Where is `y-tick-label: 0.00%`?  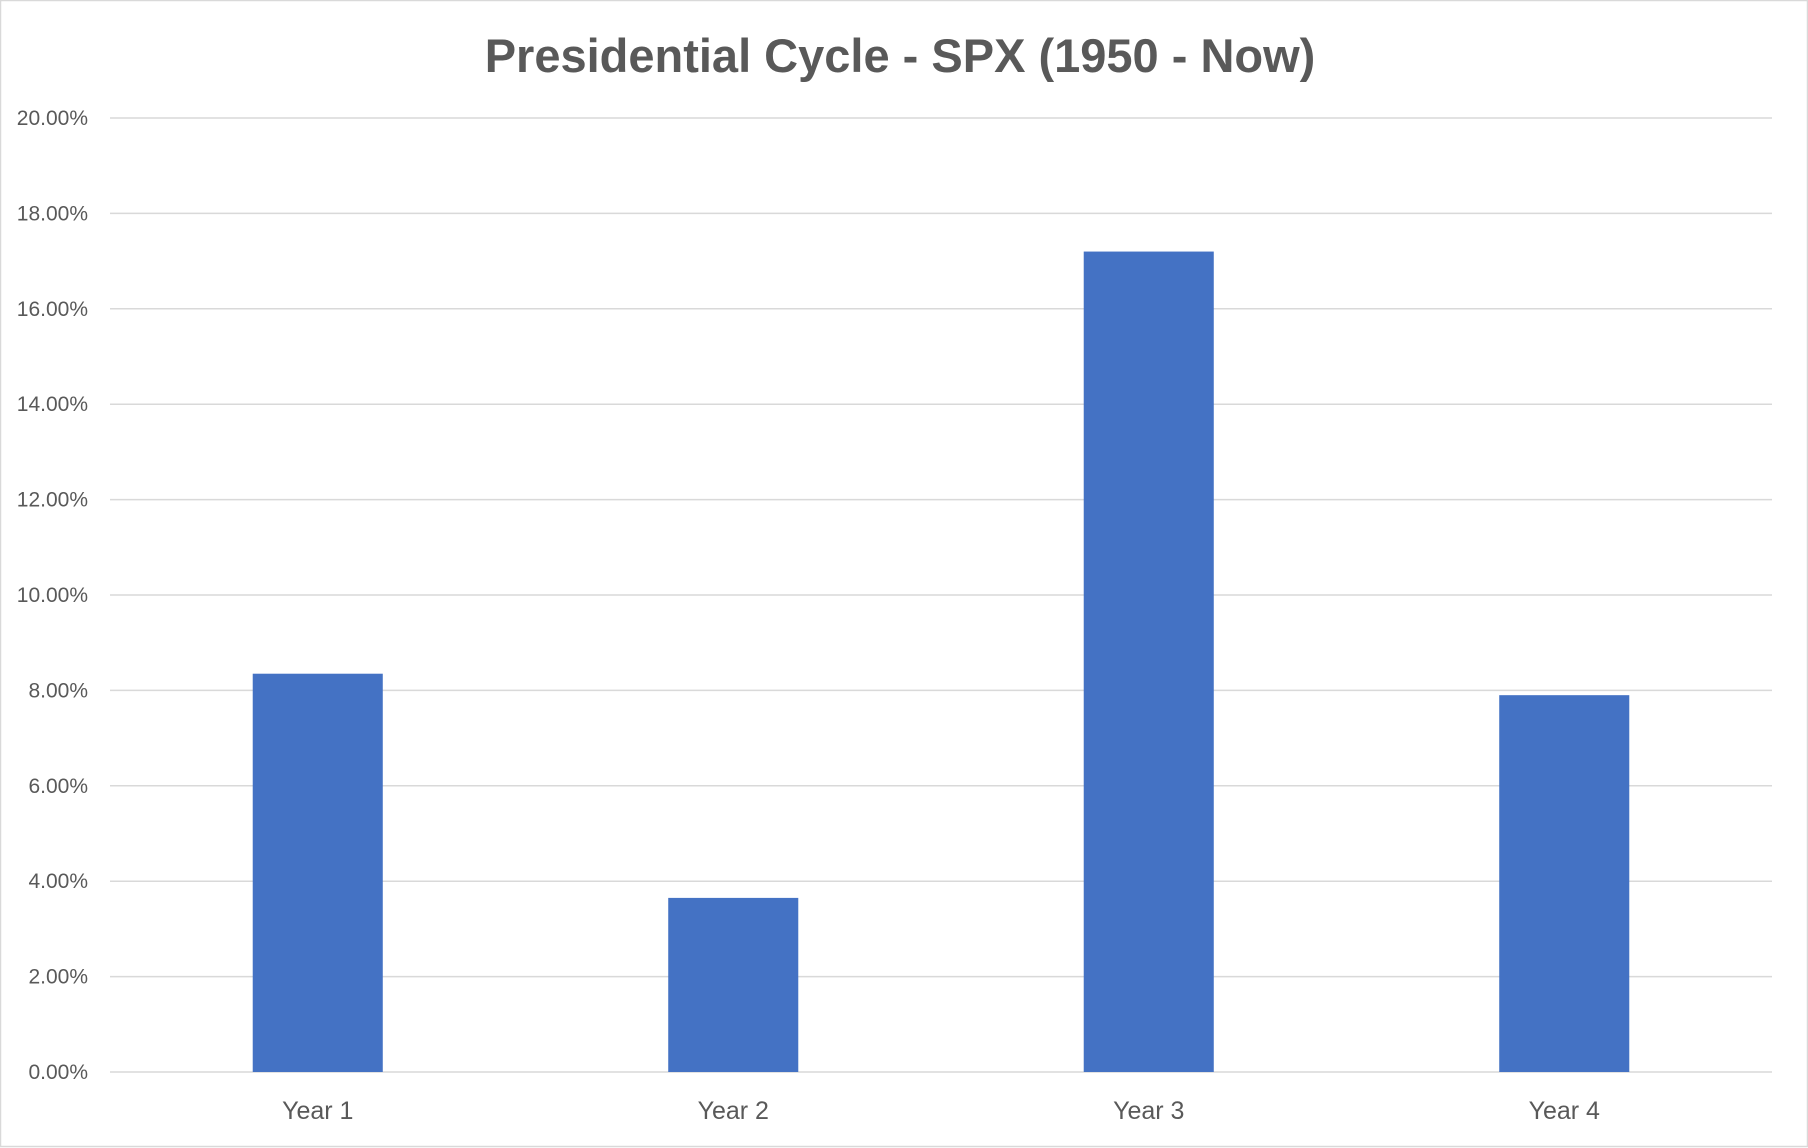 y-tick-label: 0.00% is located at coordinates (58, 1072).